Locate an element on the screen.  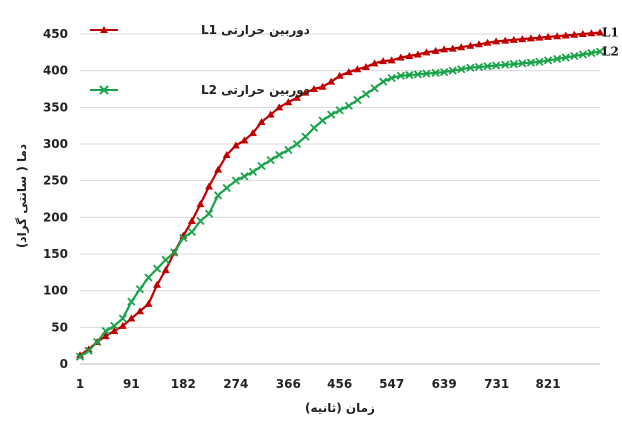
x-tick-label: 182 is located at coordinates (183, 384).